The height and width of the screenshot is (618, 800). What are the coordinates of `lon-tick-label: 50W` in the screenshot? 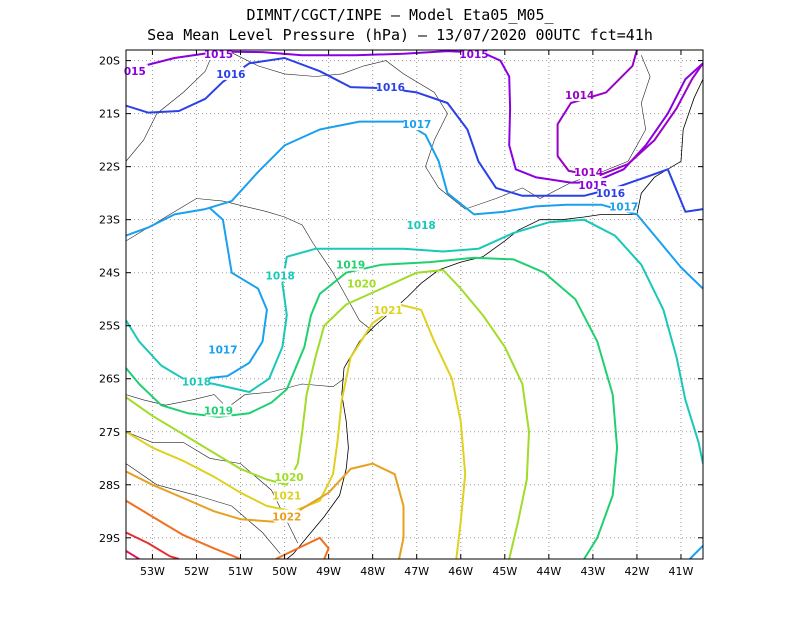 It's located at (284, 571).